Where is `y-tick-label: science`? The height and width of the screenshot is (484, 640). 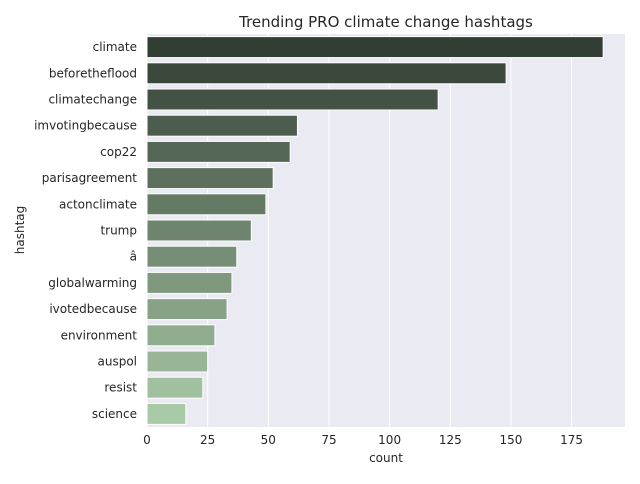 y-tick-label: science is located at coordinates (114, 414).